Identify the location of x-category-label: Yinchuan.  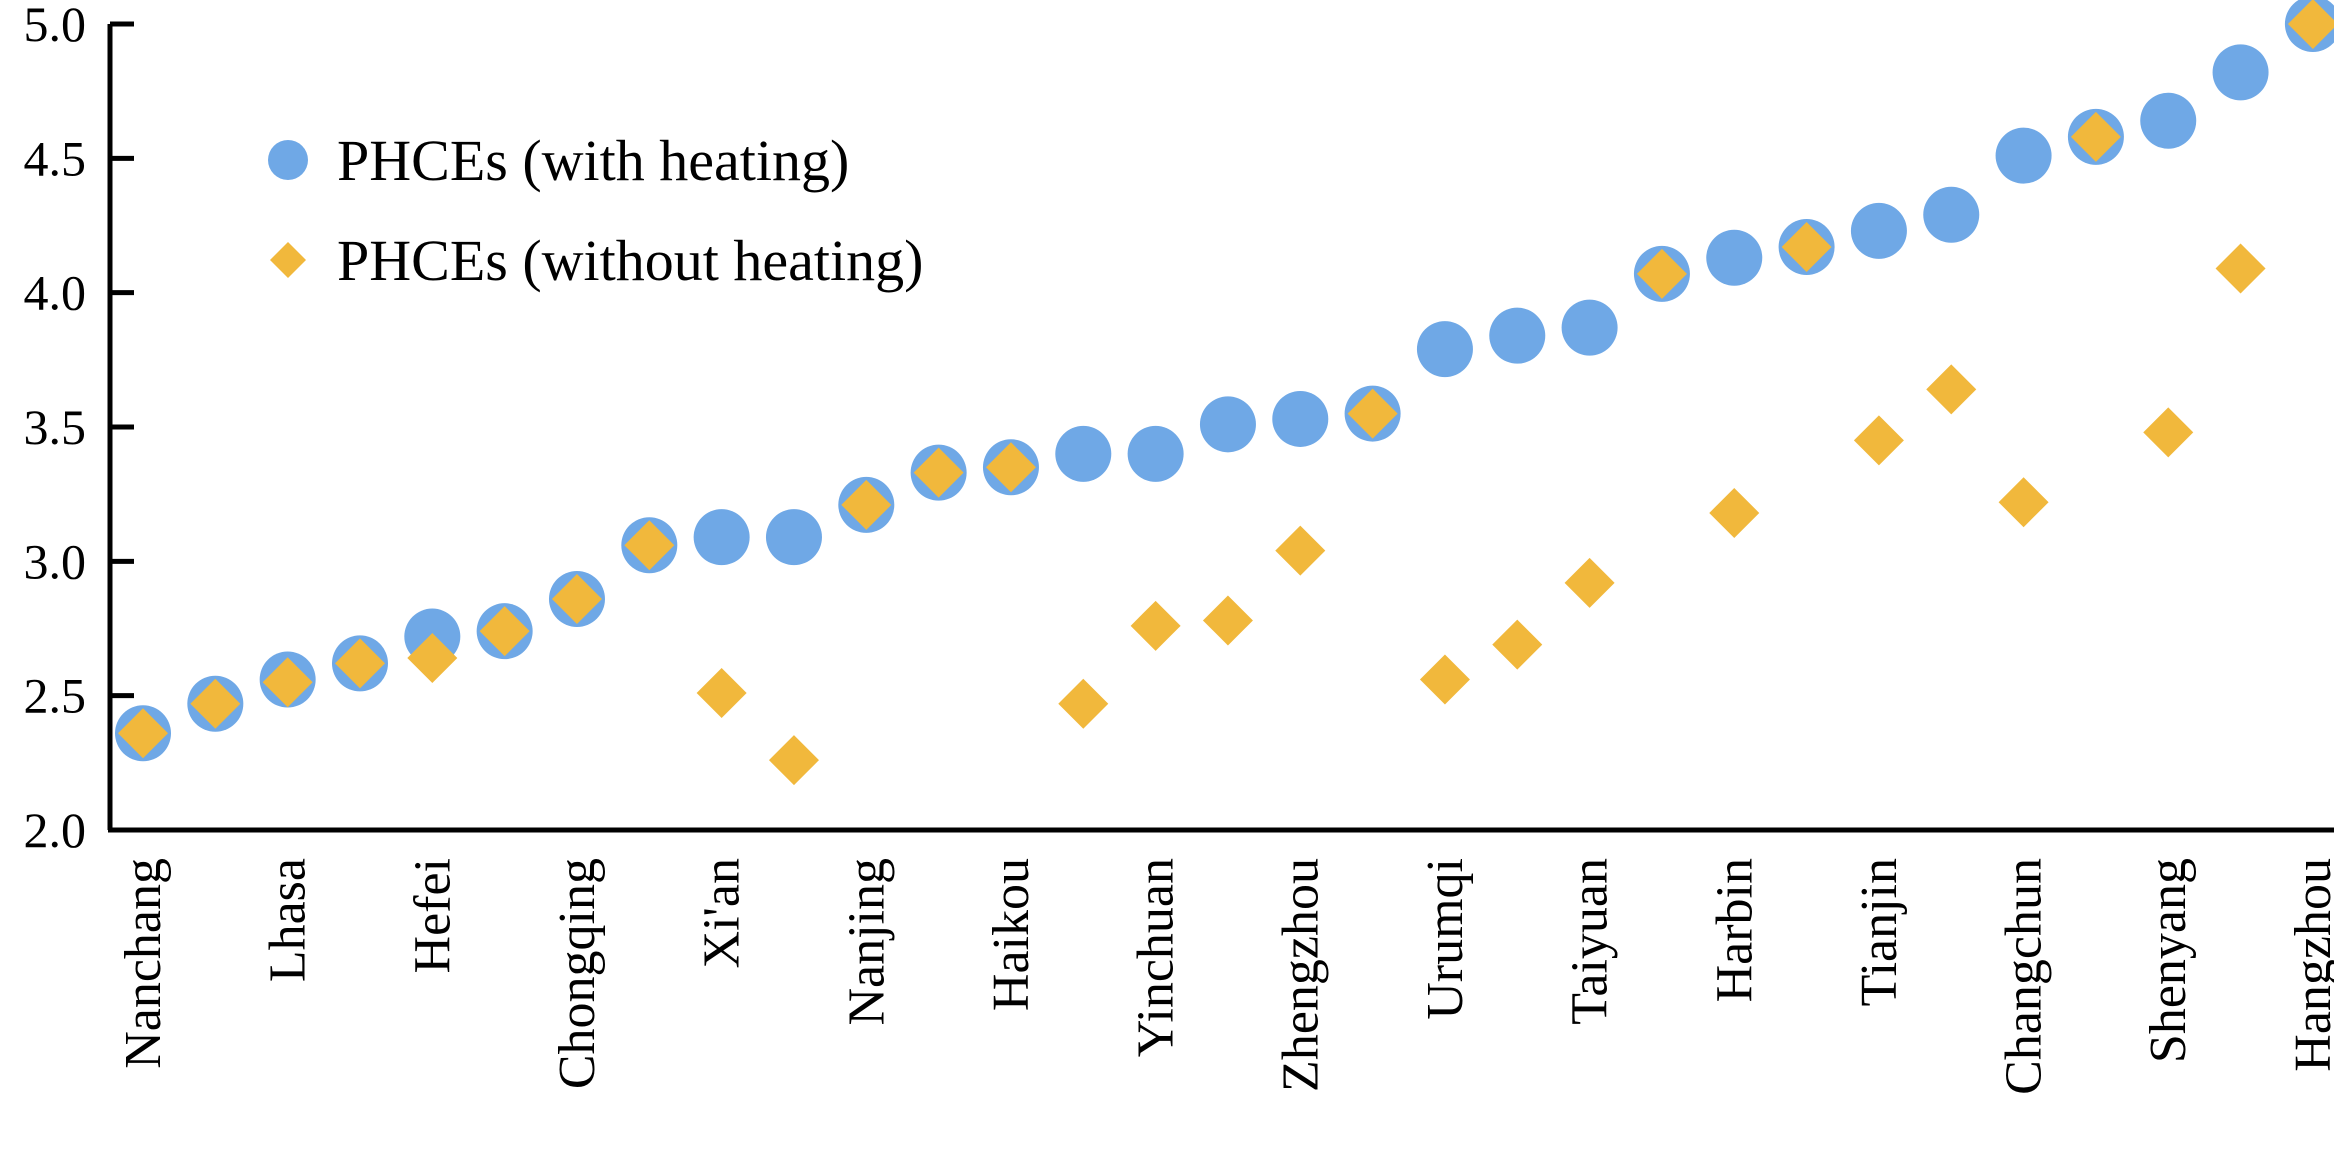
(1156, 957).